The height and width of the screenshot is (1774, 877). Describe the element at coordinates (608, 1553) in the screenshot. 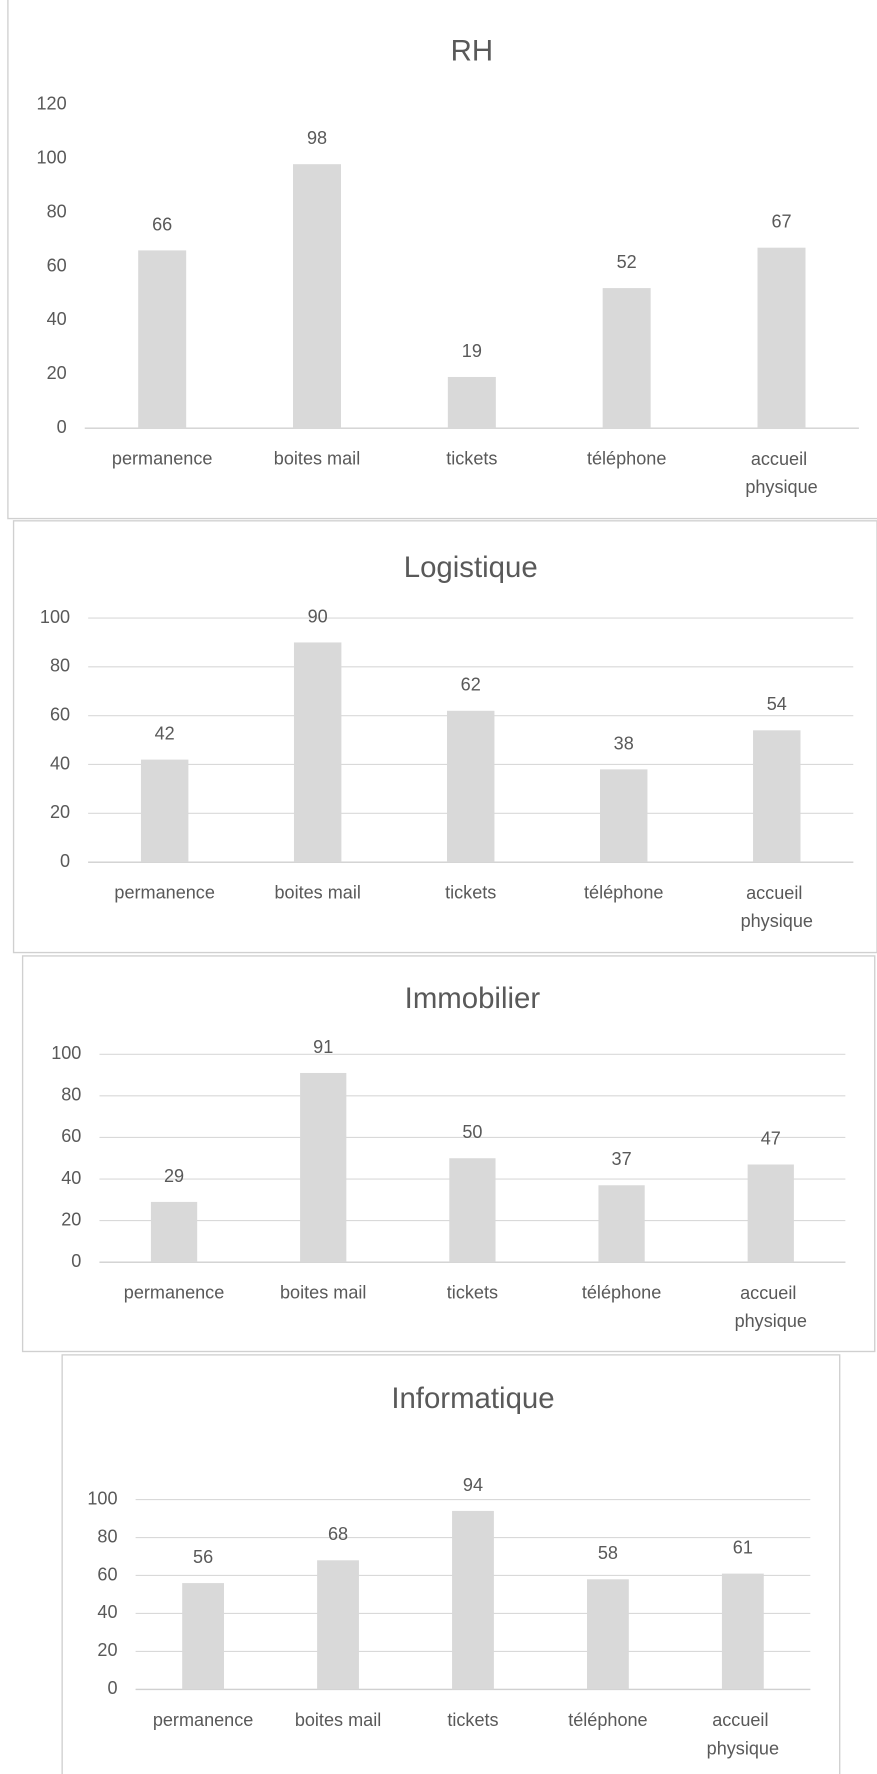

I see `data-label: 58` at that location.